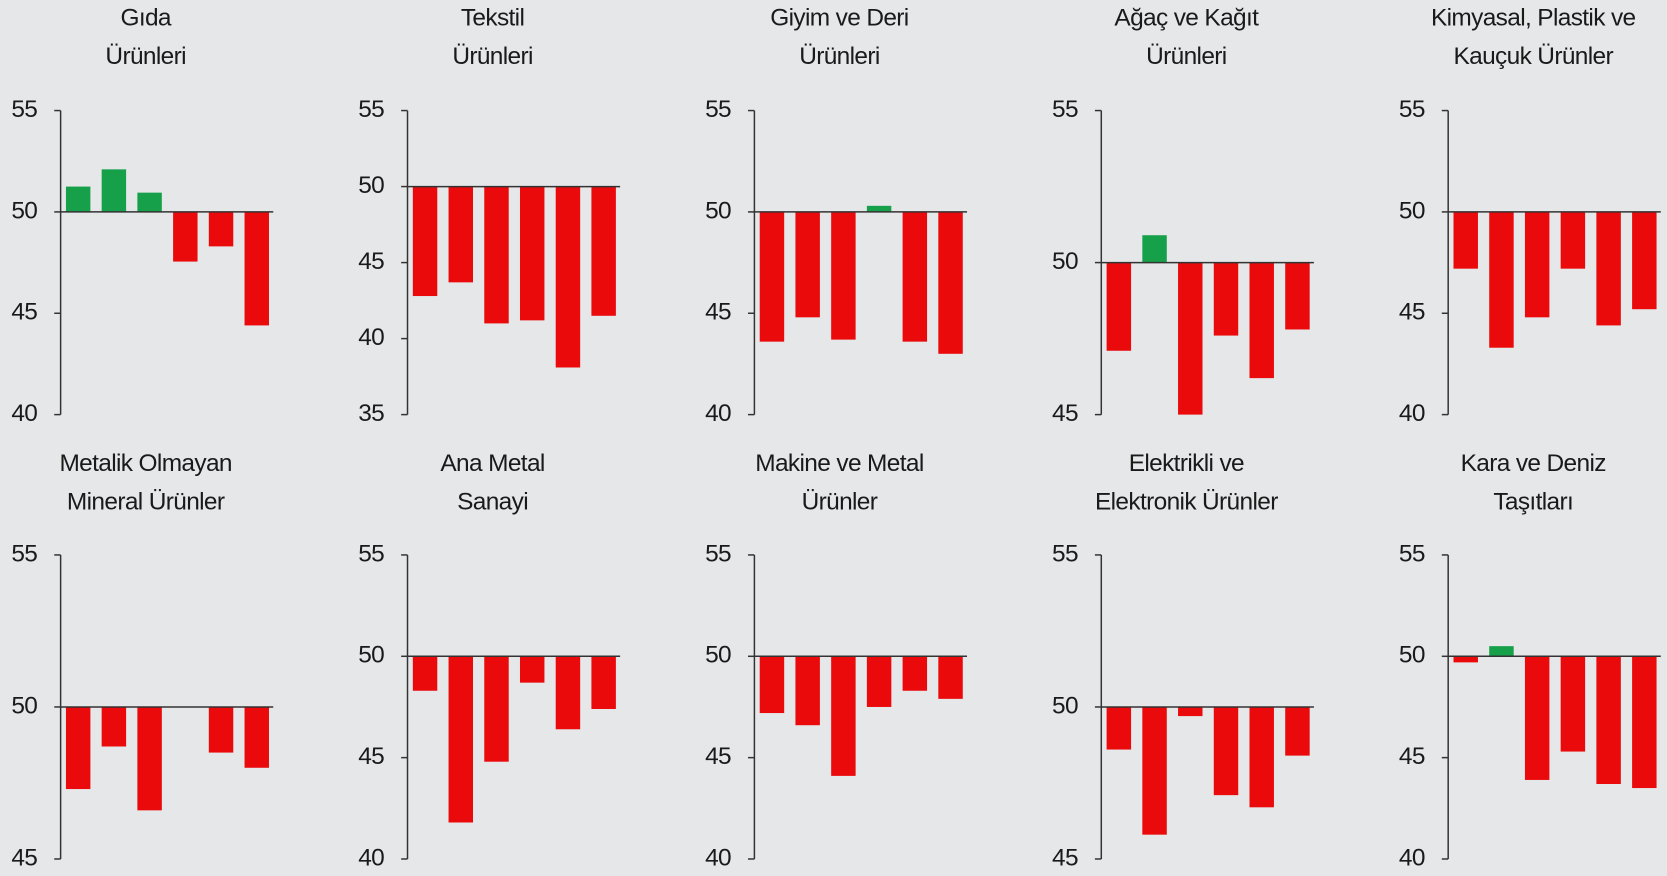 The height and width of the screenshot is (876, 1667). I want to click on chart-title: Tekstil, so click(492, 18).